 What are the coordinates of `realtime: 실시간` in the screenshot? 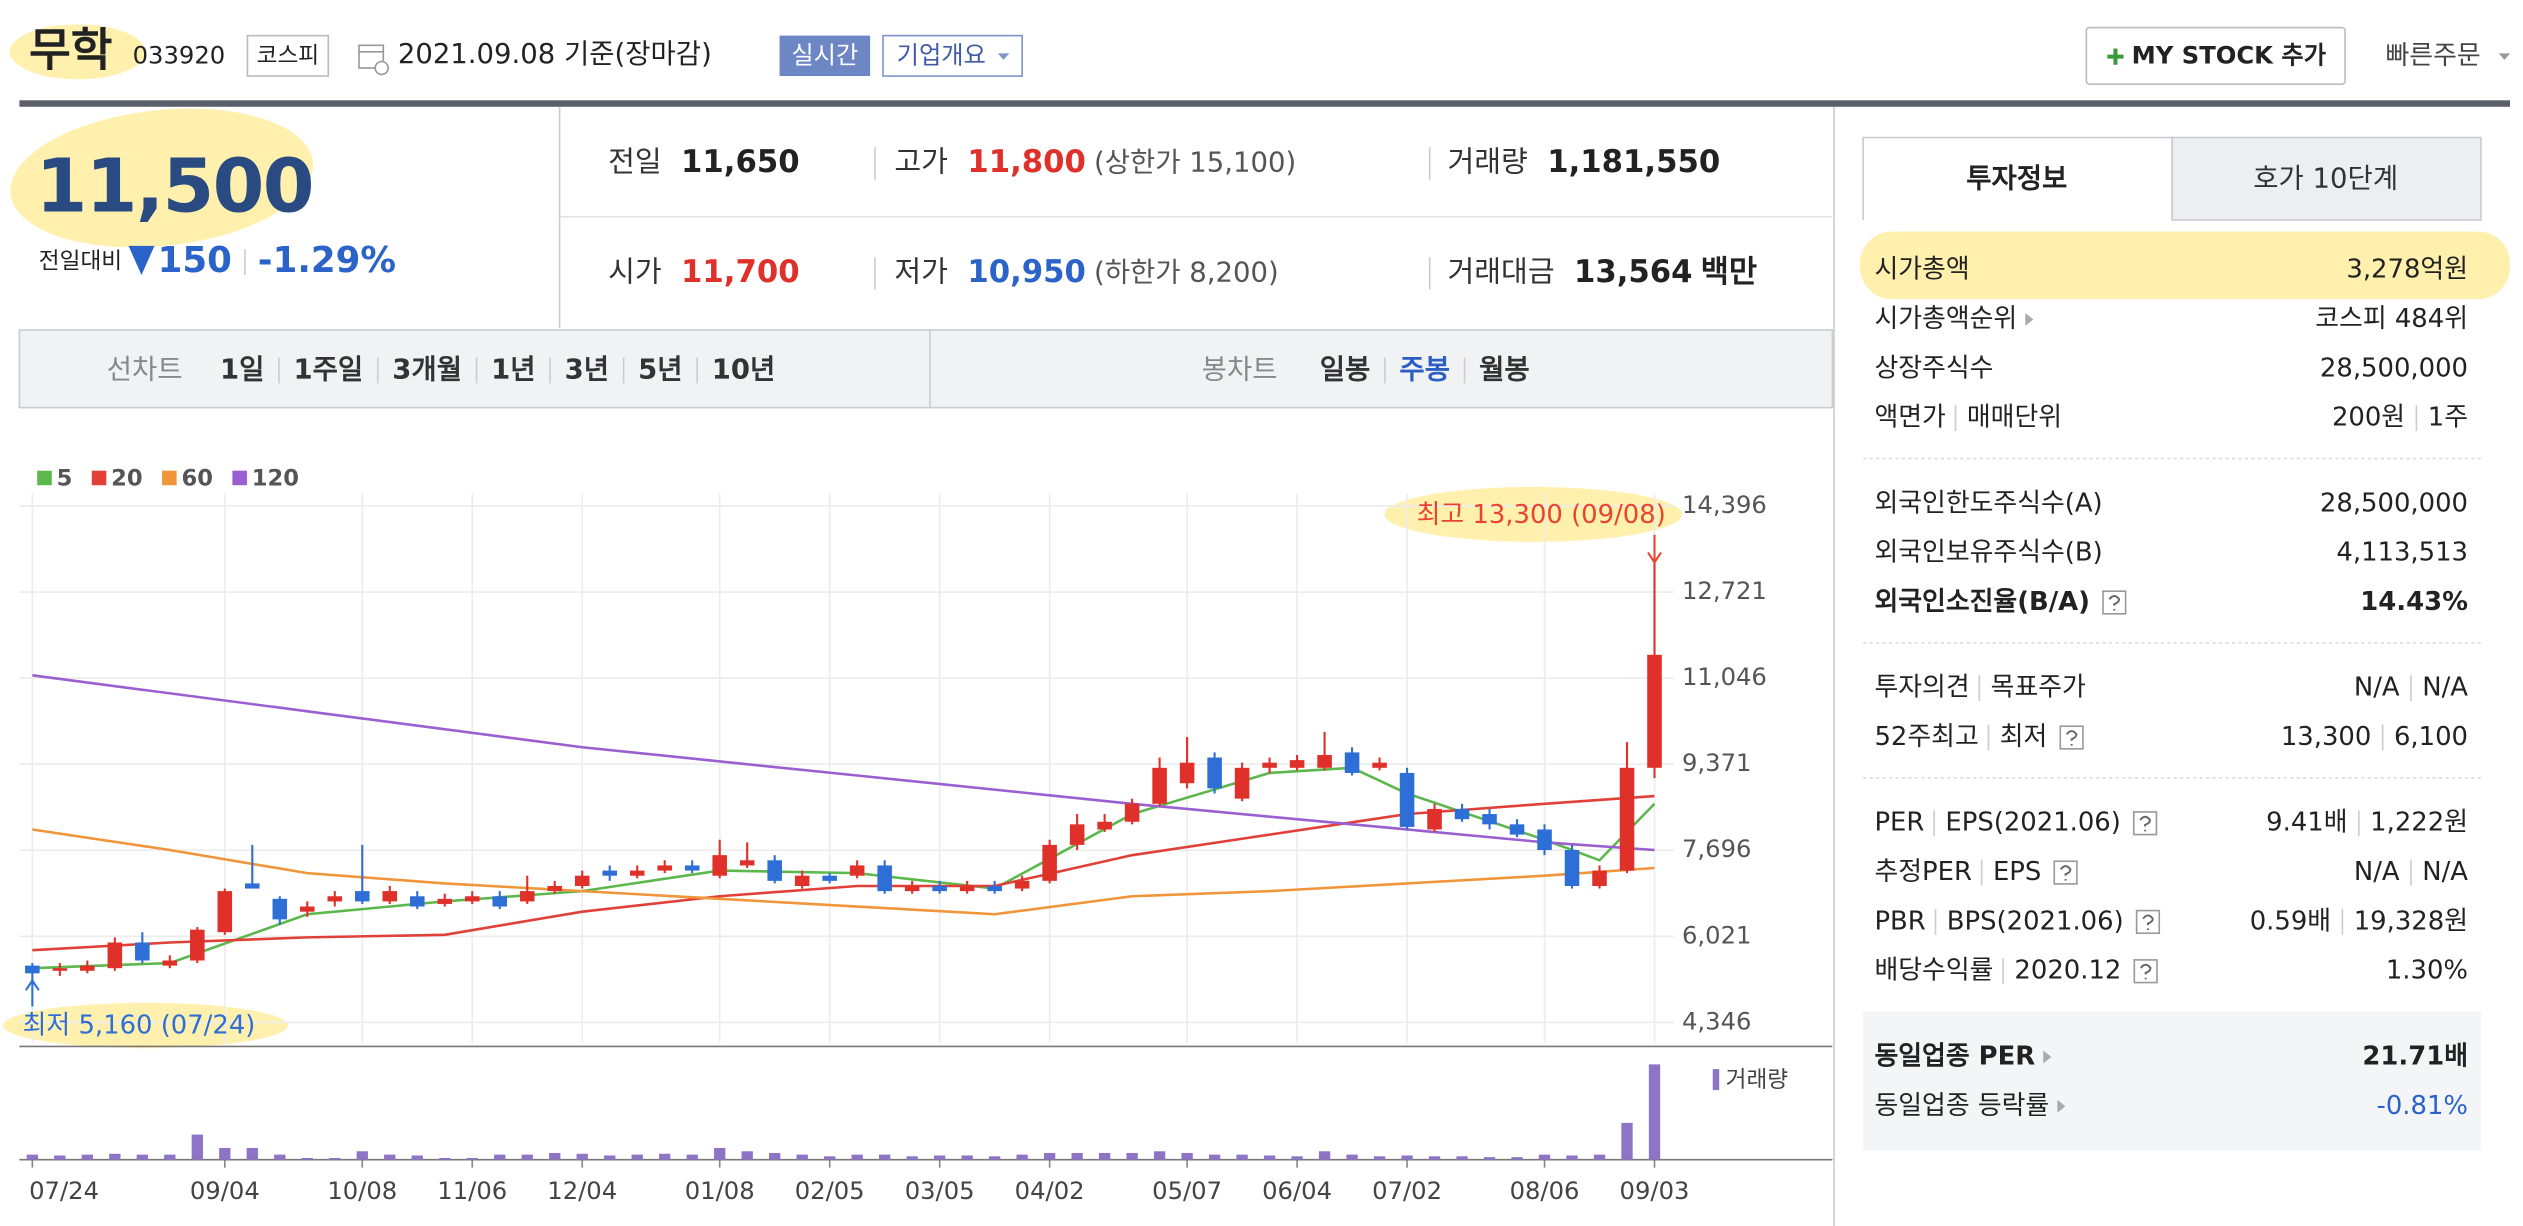 It's located at (824, 55).